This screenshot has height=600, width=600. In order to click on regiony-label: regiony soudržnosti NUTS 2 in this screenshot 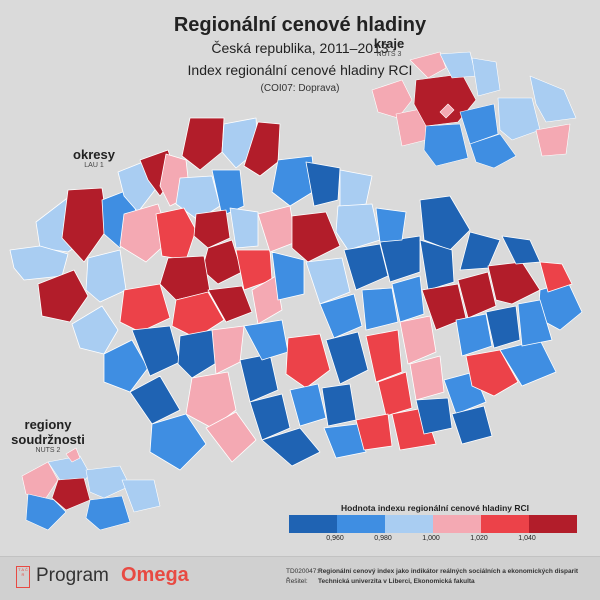, I will do `click(48, 435)`.